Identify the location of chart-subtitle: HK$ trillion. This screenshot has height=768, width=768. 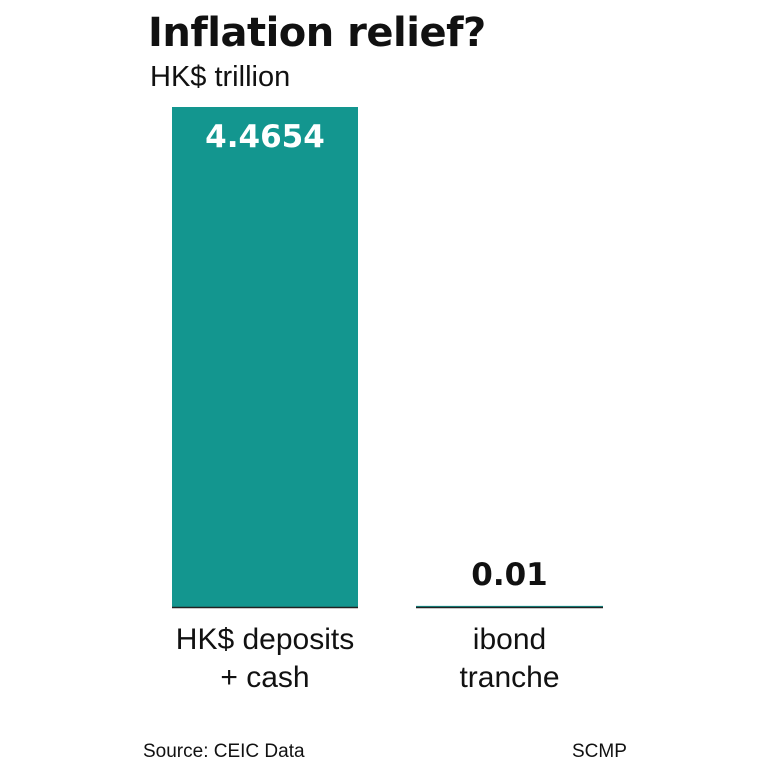
(220, 77).